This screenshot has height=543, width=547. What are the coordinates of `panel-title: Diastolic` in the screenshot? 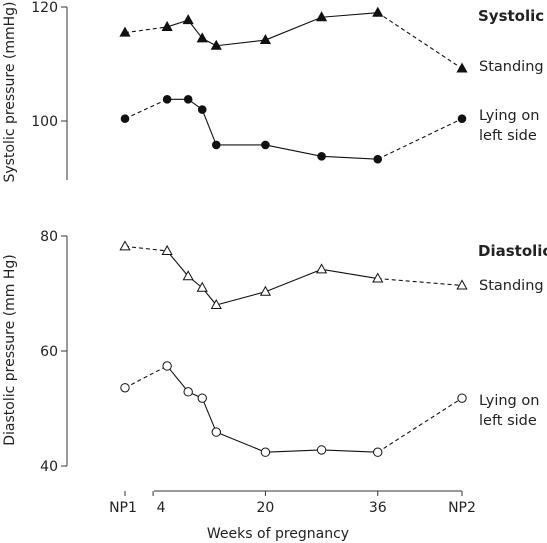 It's located at (512, 251).